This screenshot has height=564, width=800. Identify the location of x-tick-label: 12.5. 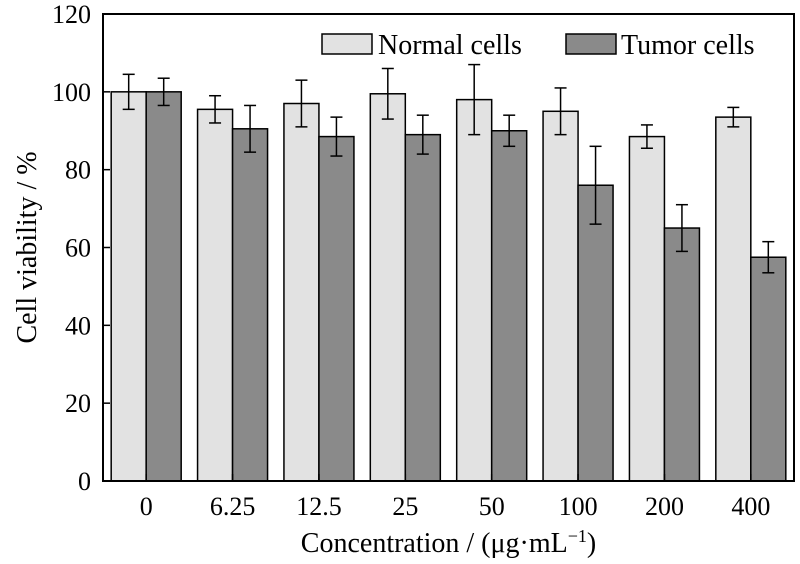
(319, 506).